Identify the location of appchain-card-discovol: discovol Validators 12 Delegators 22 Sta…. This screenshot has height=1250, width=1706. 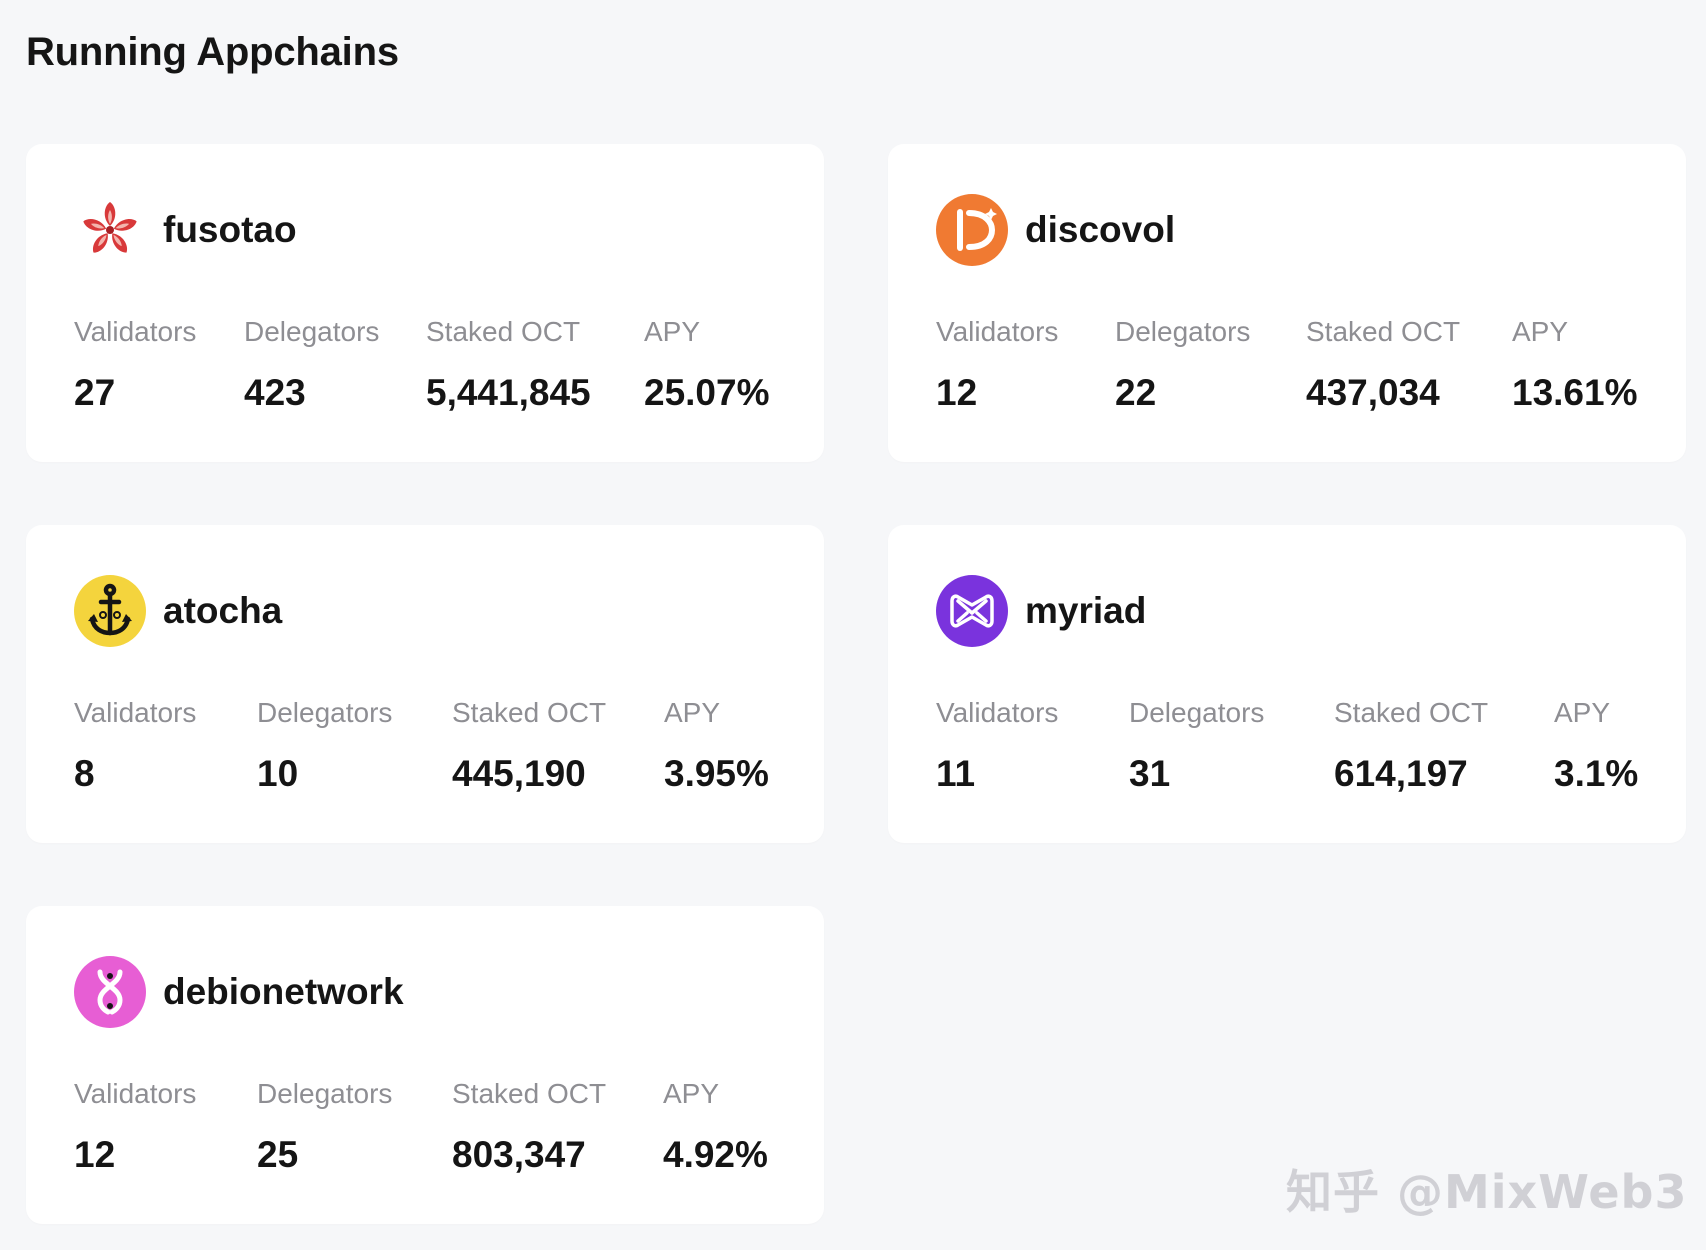
(1287, 303).